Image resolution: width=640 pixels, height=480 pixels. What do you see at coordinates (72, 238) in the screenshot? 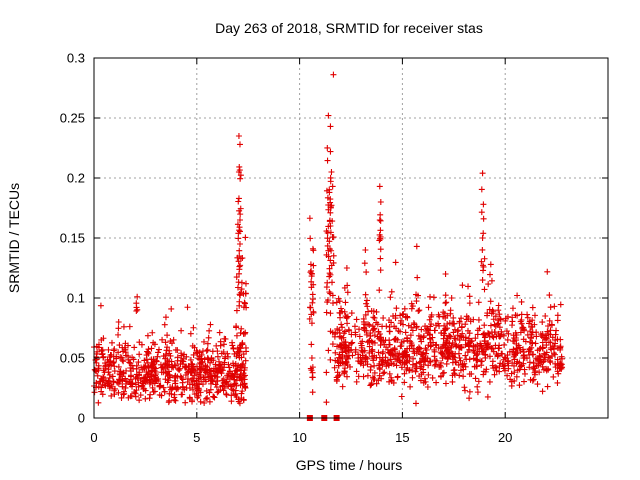
I see `y-tick-labels: 0 0.05 0.1 0.15 0.2 0.25 0.3` at bounding box center [72, 238].